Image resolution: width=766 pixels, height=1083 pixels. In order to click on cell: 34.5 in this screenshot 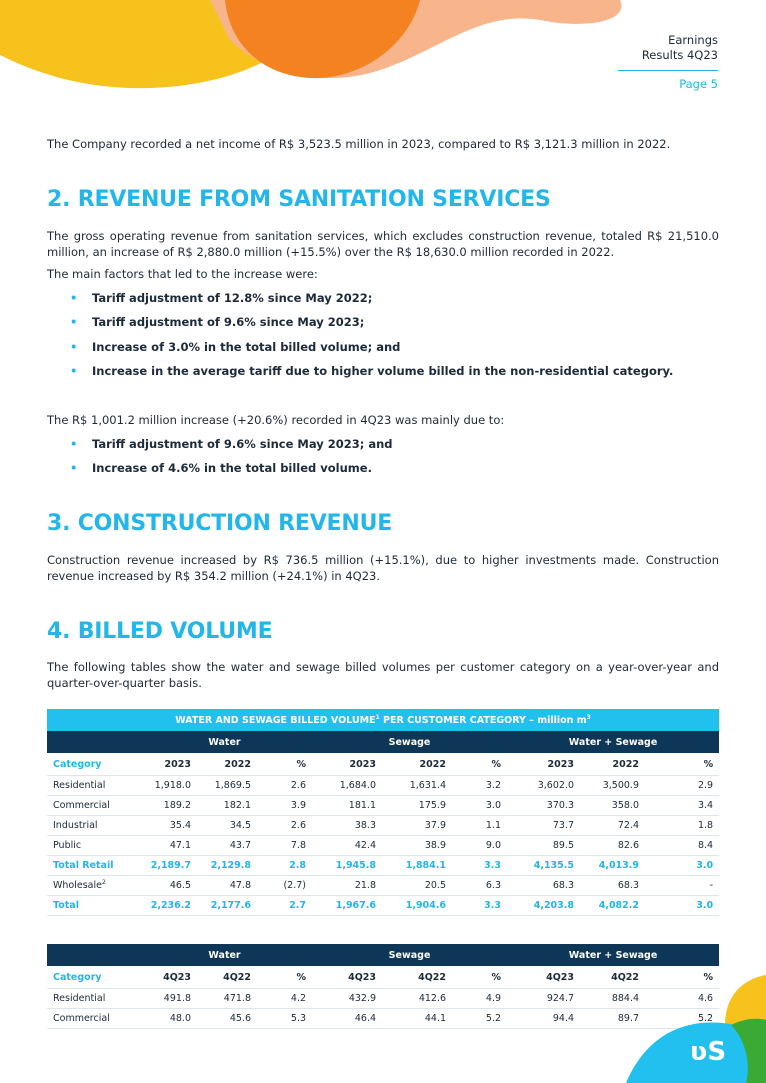, I will do `click(227, 825)`.